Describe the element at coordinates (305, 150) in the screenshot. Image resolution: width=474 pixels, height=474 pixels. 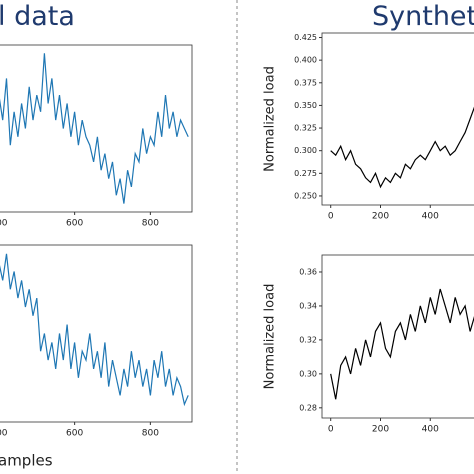
I see `y-tick-label: 0.300` at that location.